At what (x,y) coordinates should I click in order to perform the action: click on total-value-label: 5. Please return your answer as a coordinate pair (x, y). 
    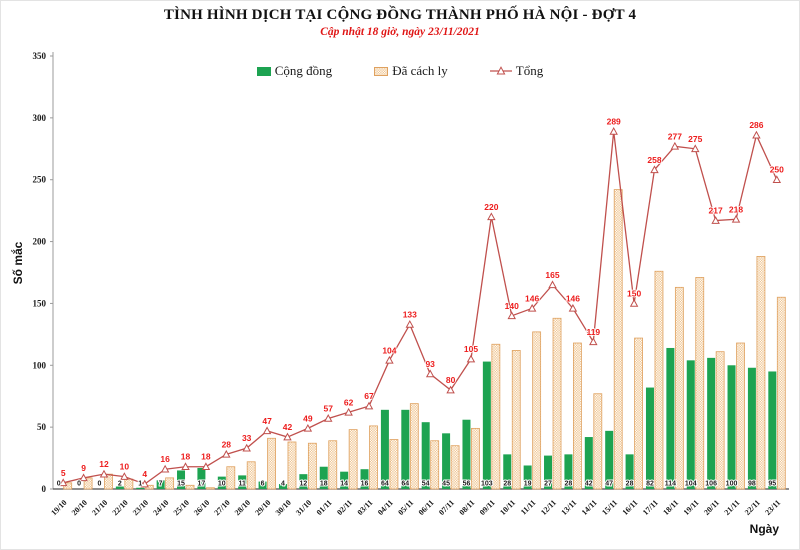
    Looking at the image, I should click on (63, 473).